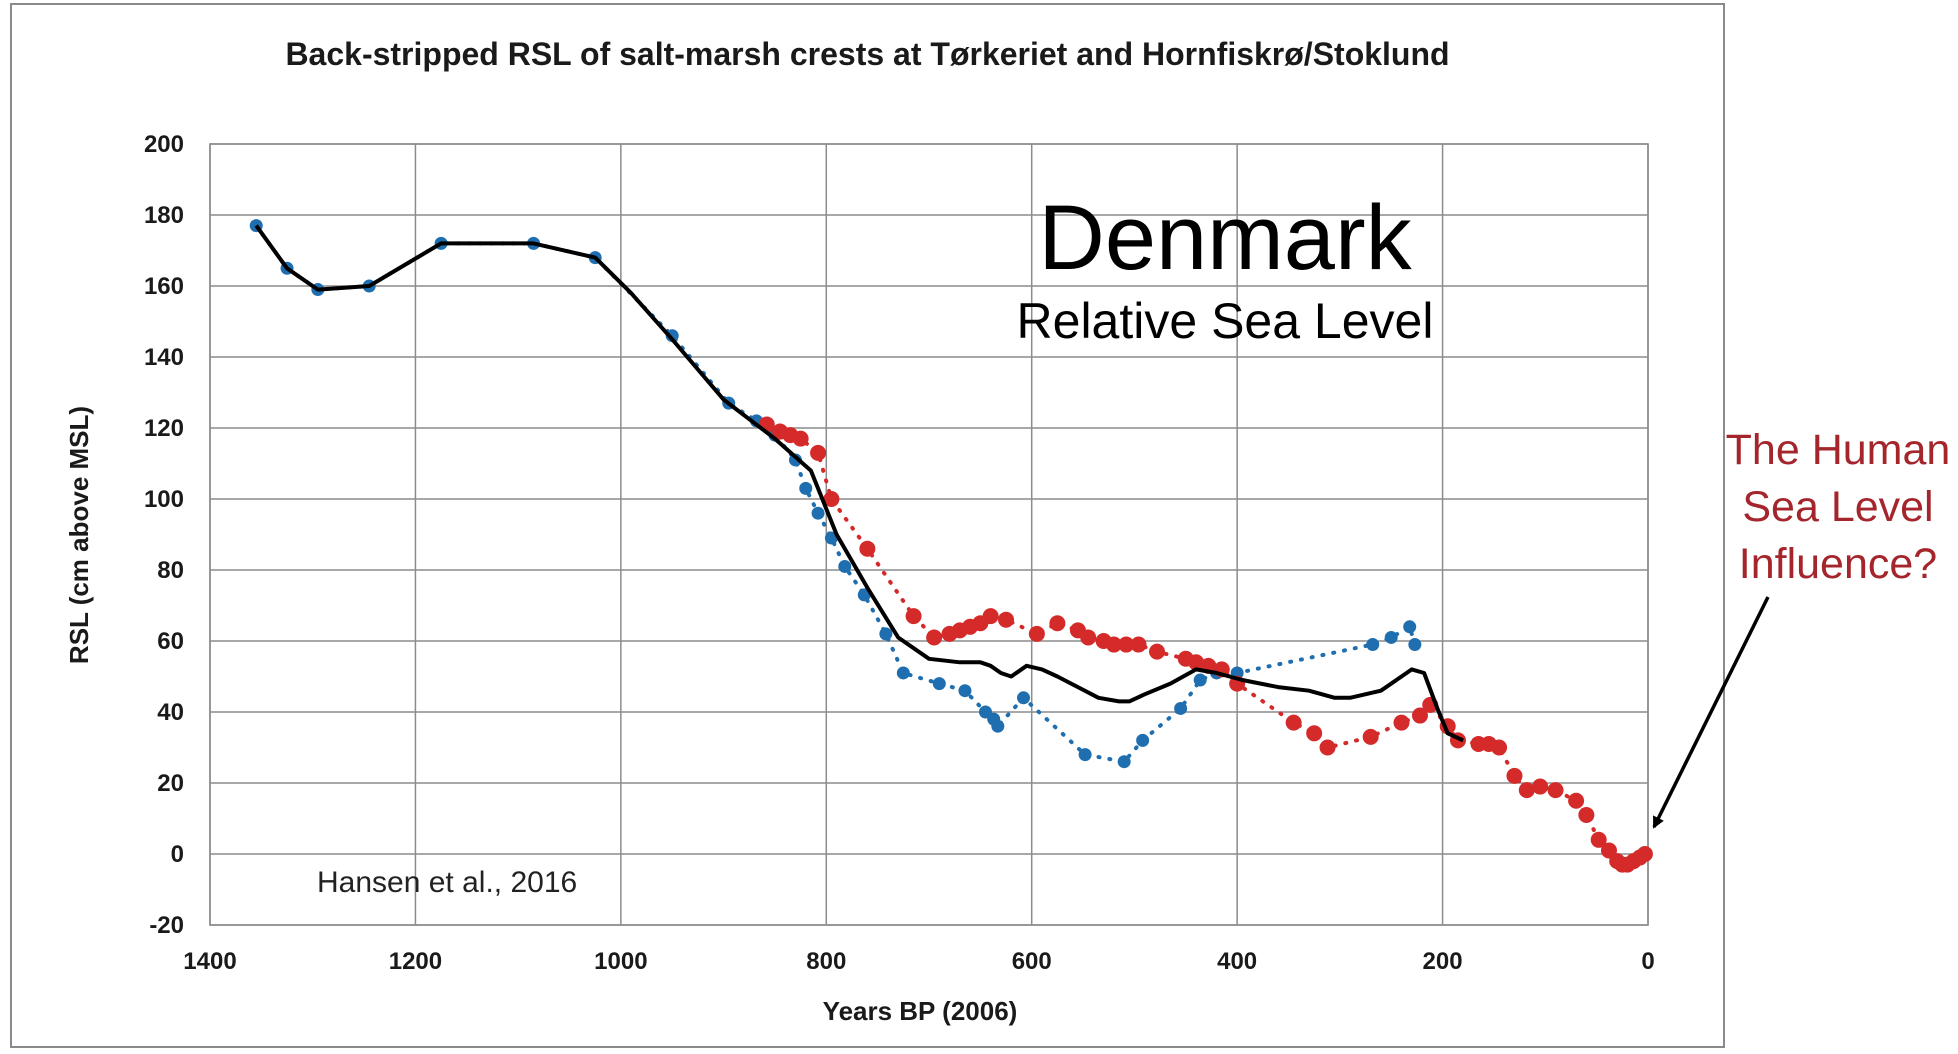 The image size is (1958, 1054). I want to click on overlay-subtitle: Relative Sea Level, so click(1225, 321).